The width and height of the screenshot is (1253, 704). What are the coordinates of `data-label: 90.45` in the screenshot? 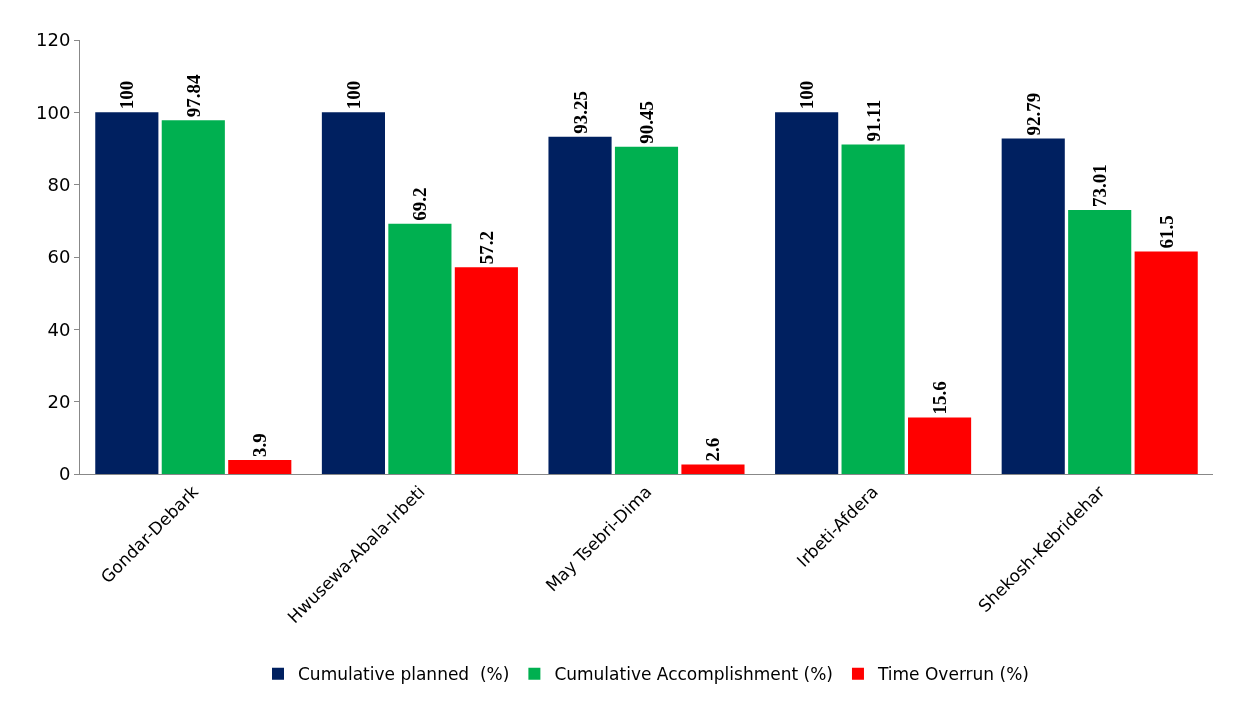 It's located at (646, 122).